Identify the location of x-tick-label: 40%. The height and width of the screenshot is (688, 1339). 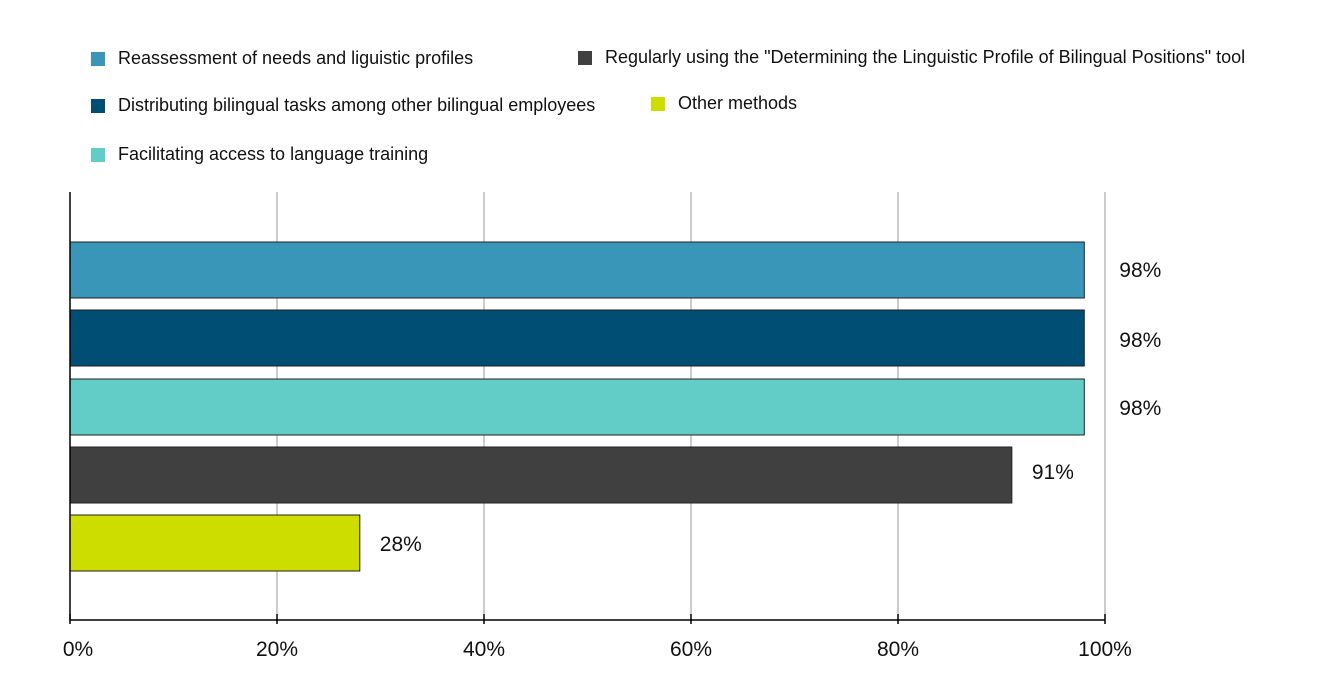
(484, 649).